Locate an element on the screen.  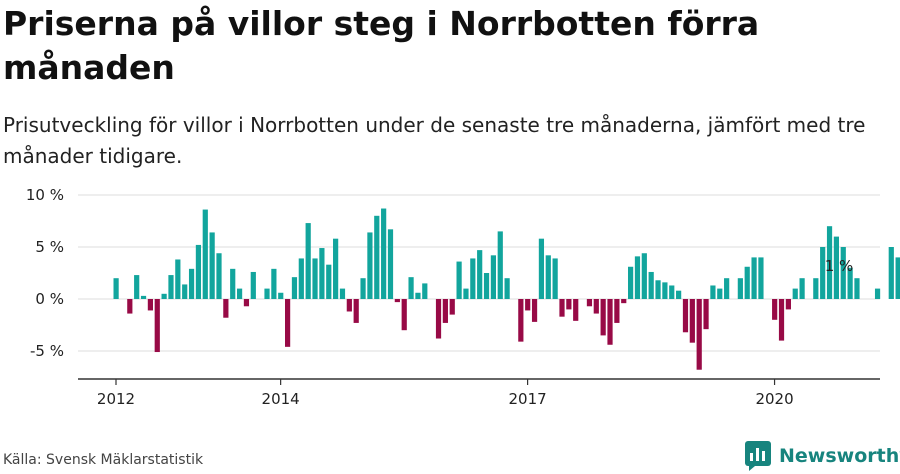
x-tick-label: 2012 is located at coordinates (116, 399).